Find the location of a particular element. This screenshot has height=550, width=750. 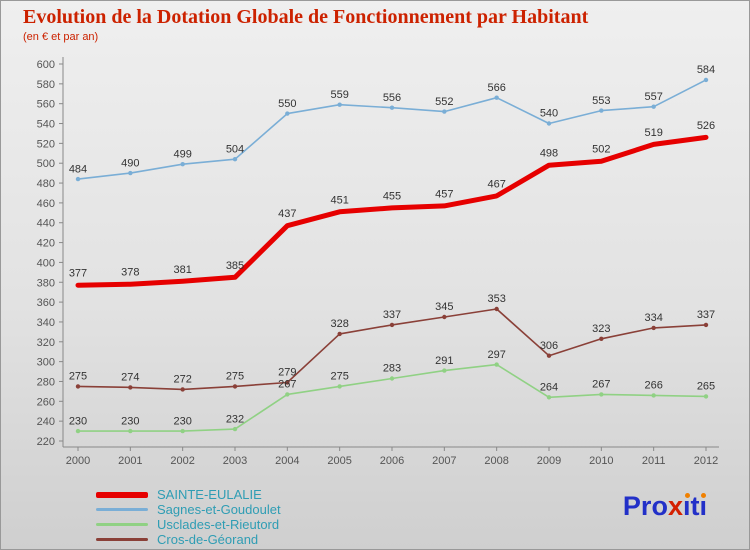

svg-text: 220 is located at coordinates (46, 442).